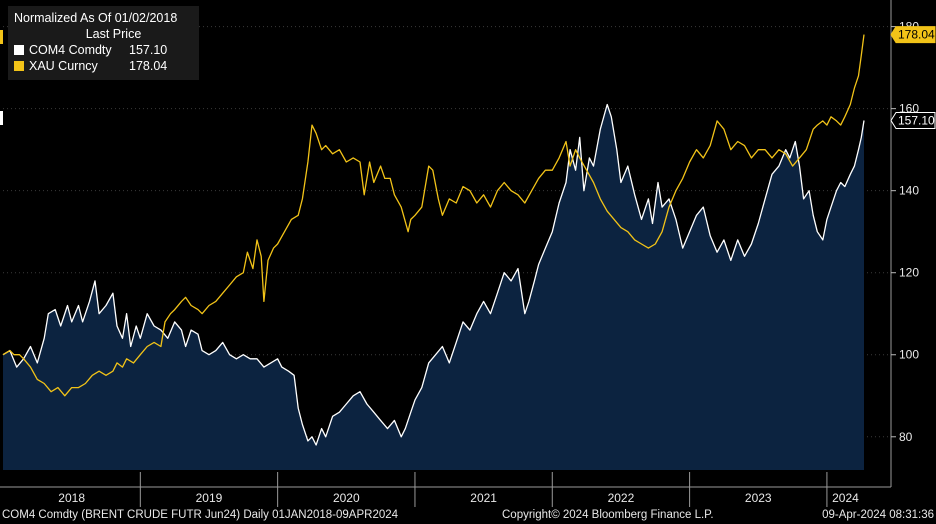 This screenshot has width=936, height=524. I want to click on x-tick-label-2021: 2021, so click(483, 498).